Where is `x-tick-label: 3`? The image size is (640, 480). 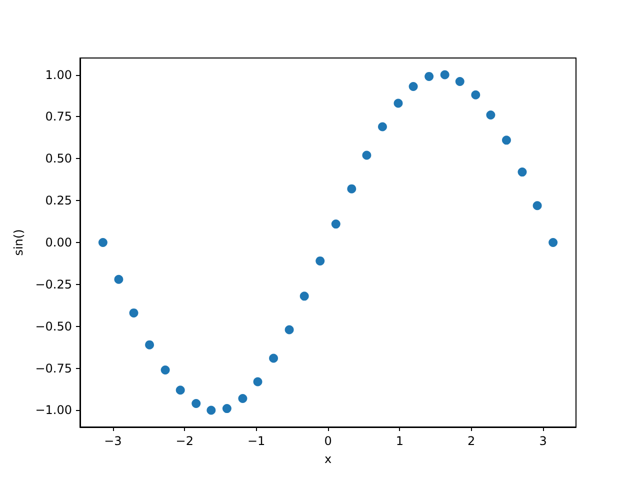
x-tick-label: 3 is located at coordinates (543, 441).